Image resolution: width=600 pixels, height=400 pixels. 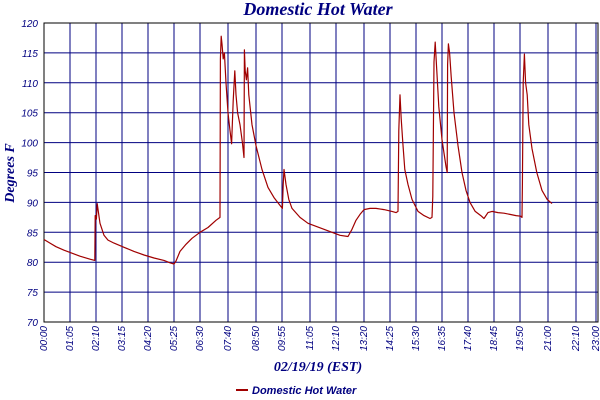 What do you see at coordinates (33, 233) in the screenshot?
I see `y-tick-label: 85` at bounding box center [33, 233].